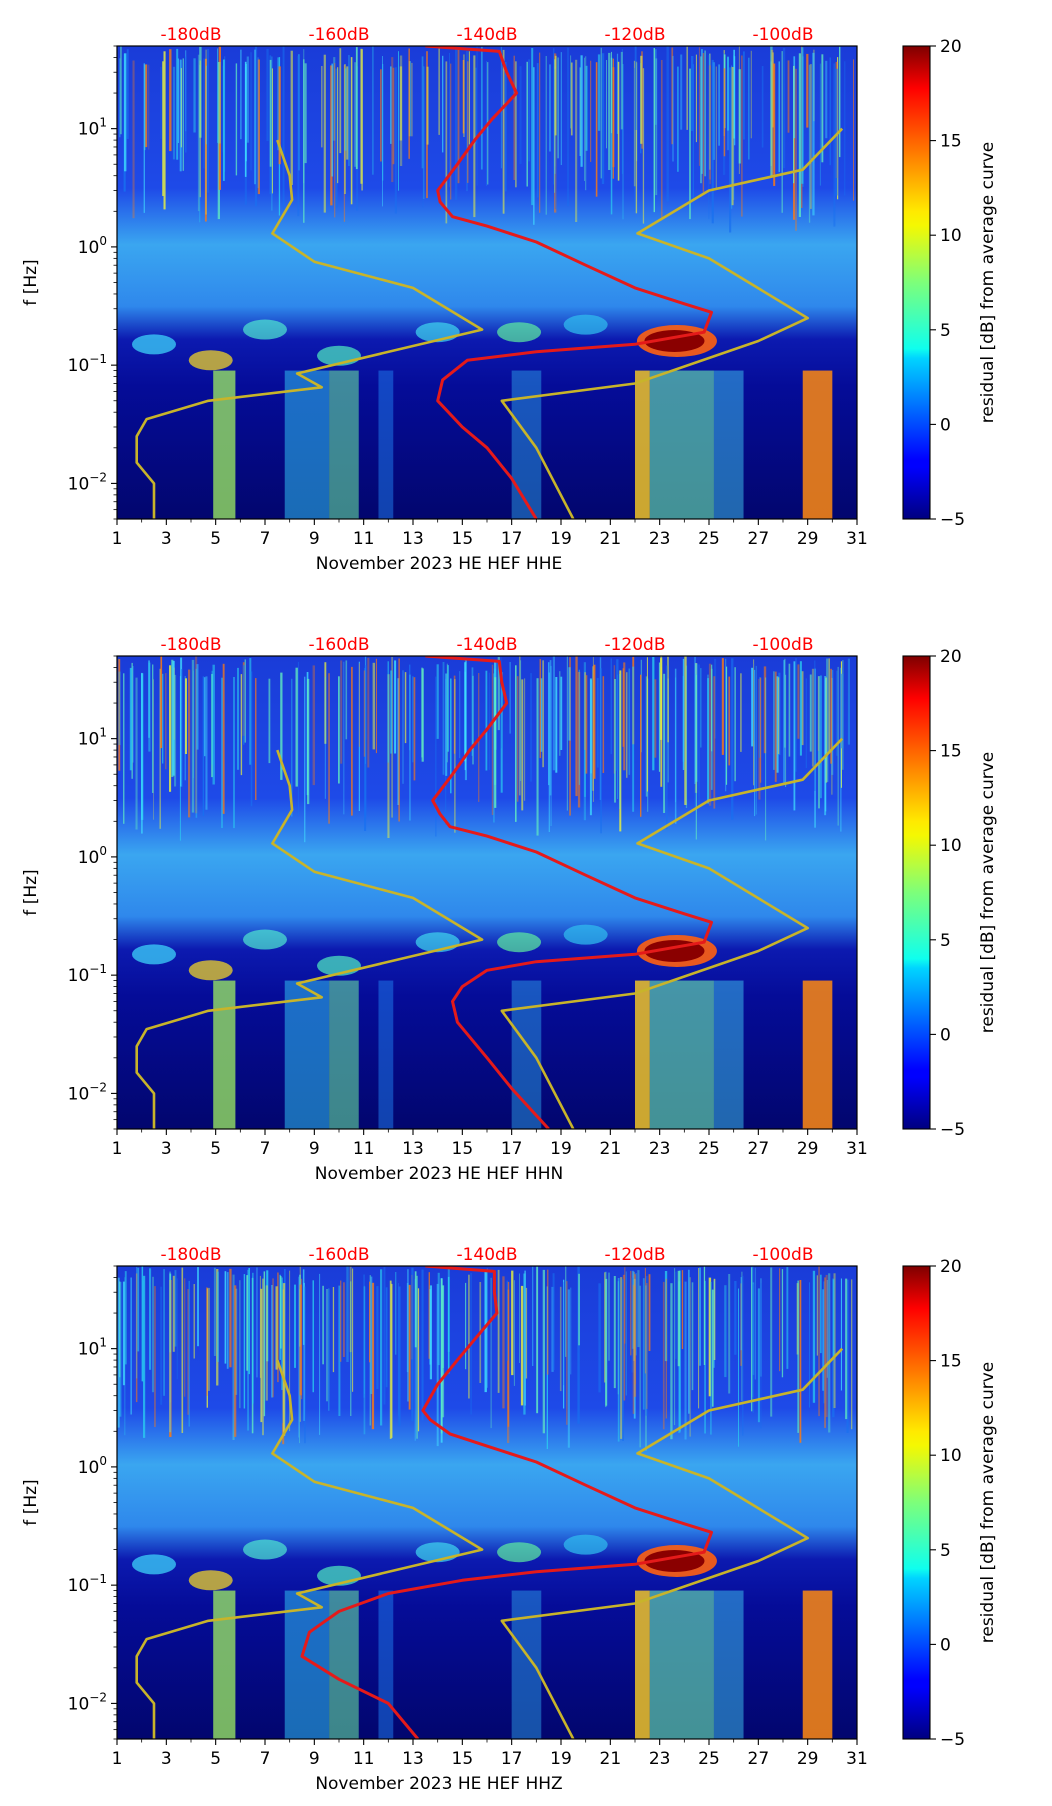  What do you see at coordinates (439, 564) in the screenshot?
I see `x-axis-label: November 2023 HE HEF HHE` at bounding box center [439, 564].